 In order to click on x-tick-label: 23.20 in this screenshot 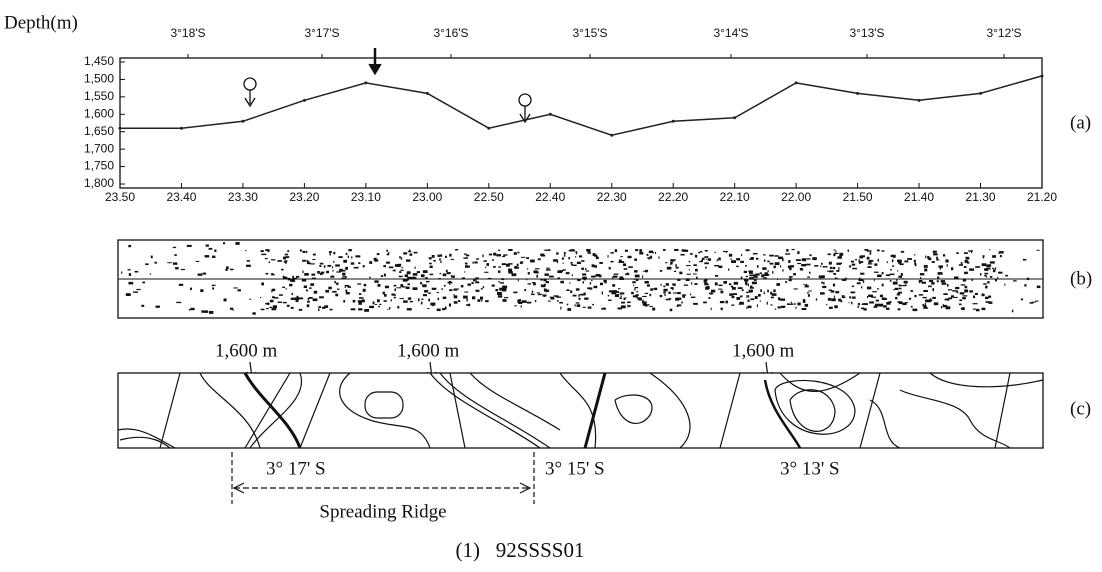, I will do `click(304, 197)`.